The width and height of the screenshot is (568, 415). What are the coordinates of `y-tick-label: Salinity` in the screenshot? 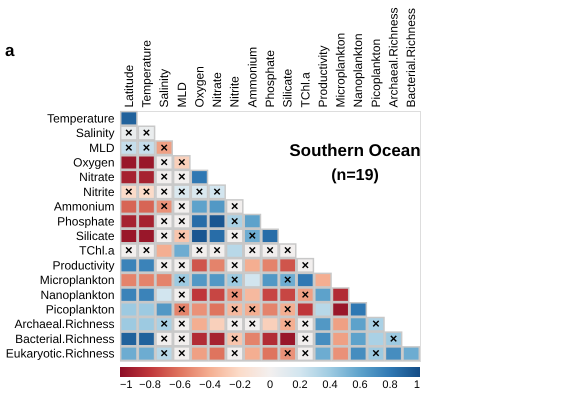 It's located at (95, 133).